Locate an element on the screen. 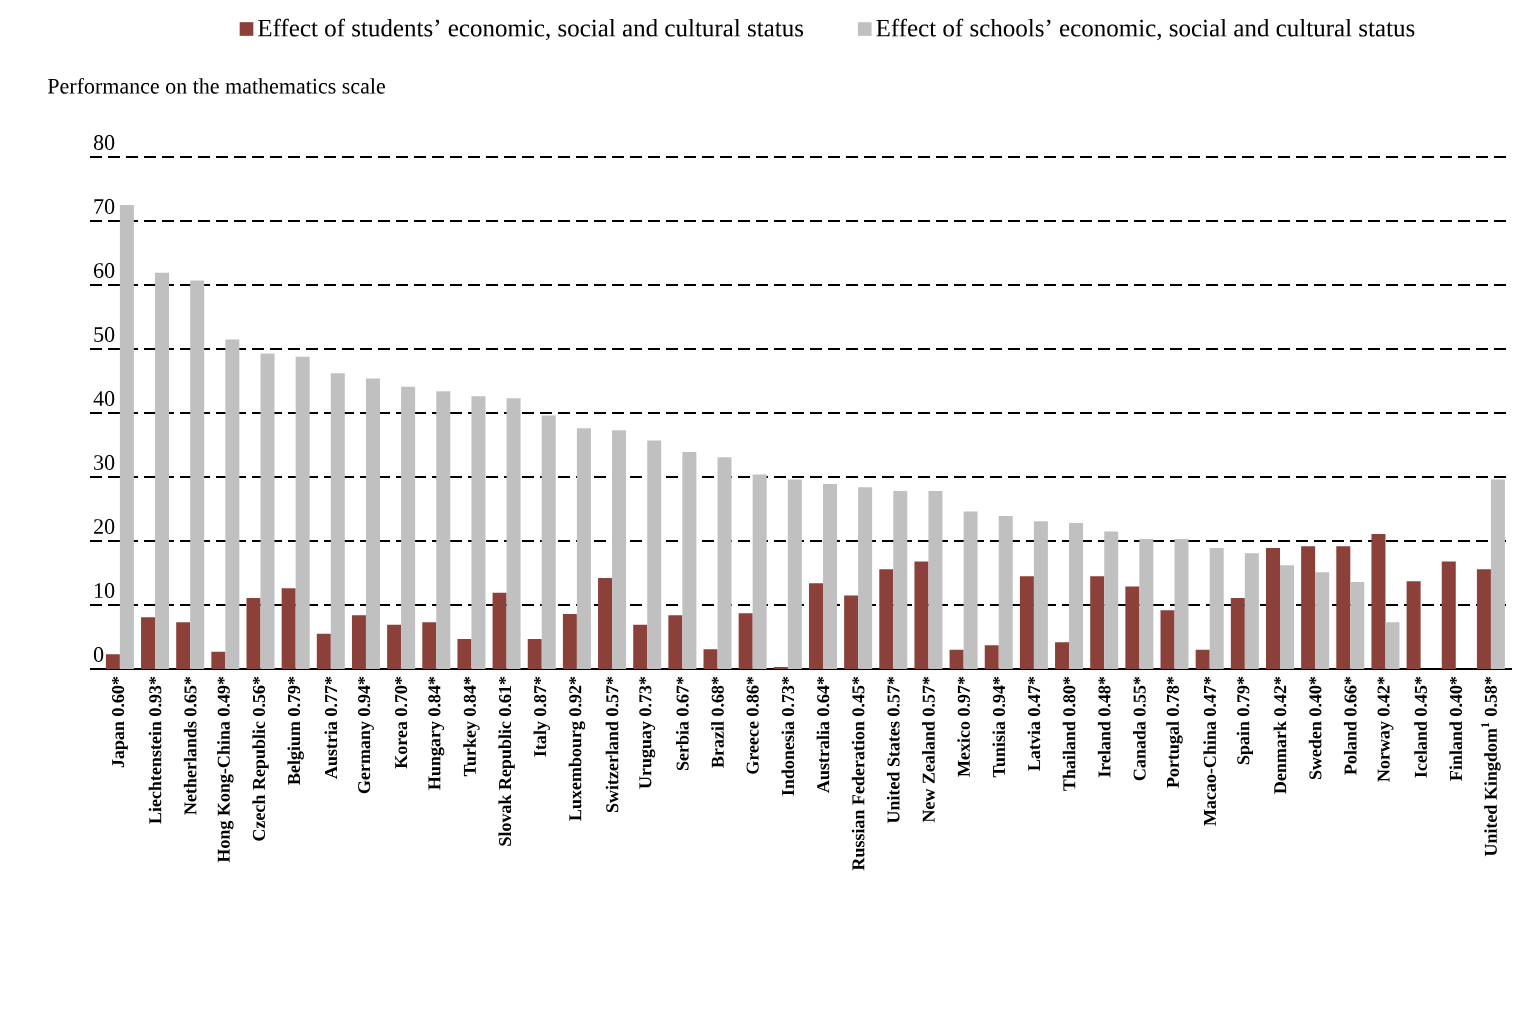 The width and height of the screenshot is (1513, 1014). x-tick-label: Japan 0.60* is located at coordinates (119, 722).